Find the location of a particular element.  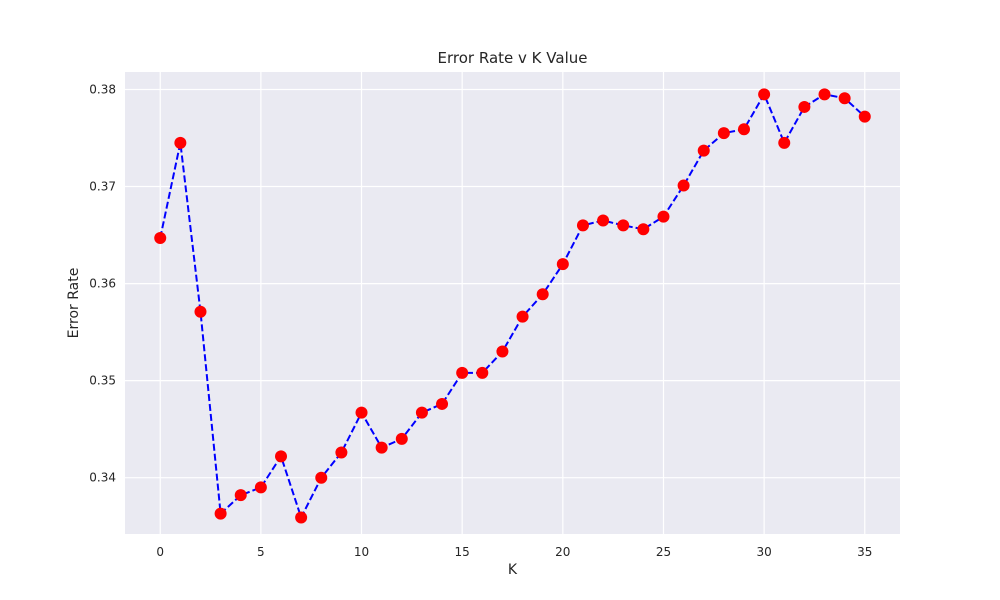

y-tick-label: 0.36 is located at coordinates (102, 284).